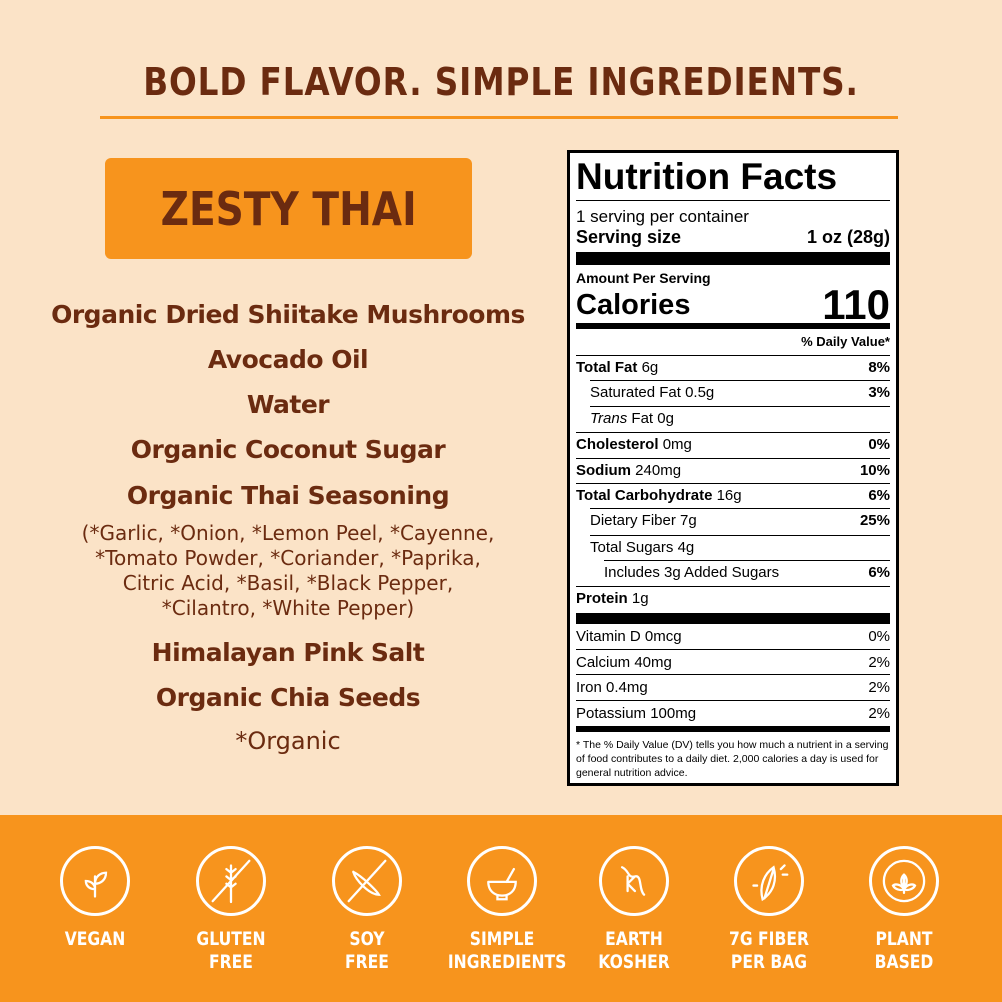 Image resolution: width=1002 pixels, height=1002 pixels. What do you see at coordinates (733, 662) in the screenshot?
I see `vitamin-row: Calcium 40mg 2%` at bounding box center [733, 662].